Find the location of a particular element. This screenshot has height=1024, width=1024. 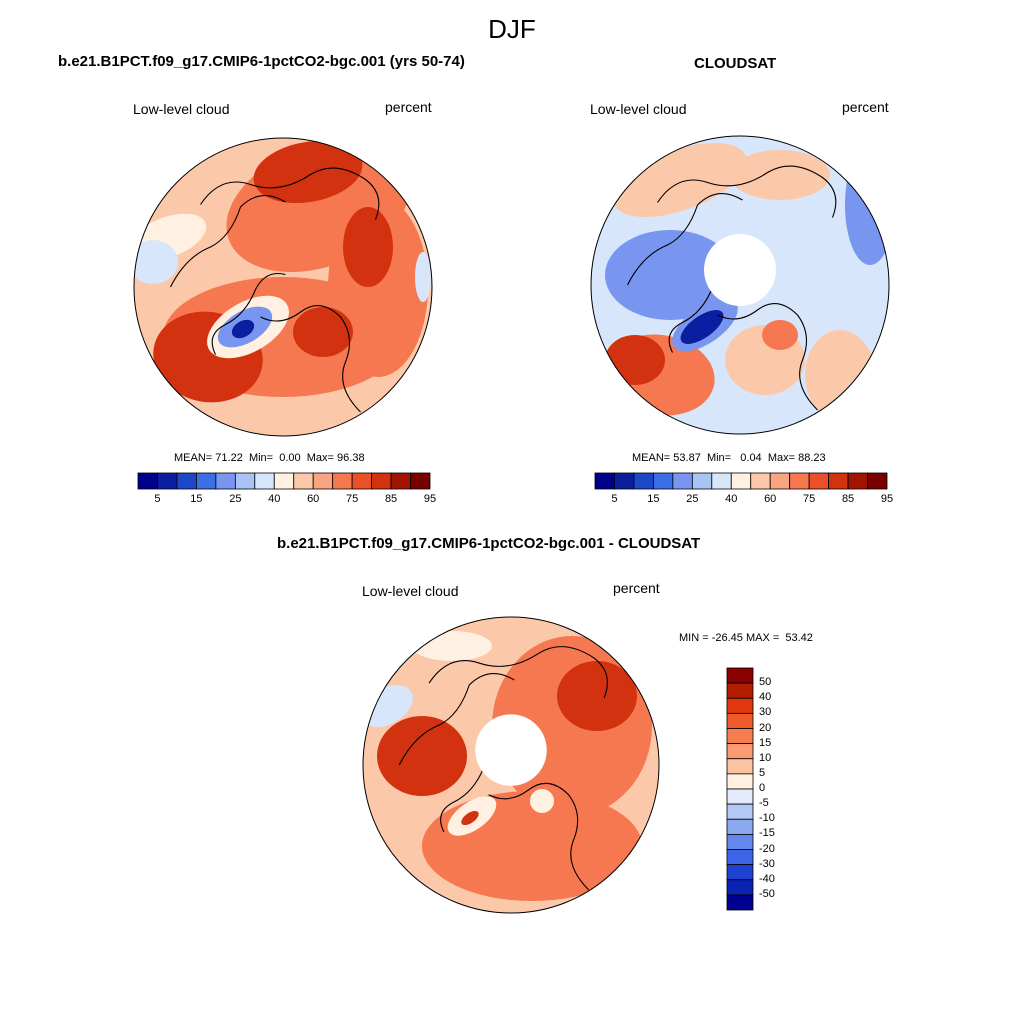

panel-1-min: 0.00 is located at coordinates (290, 458).